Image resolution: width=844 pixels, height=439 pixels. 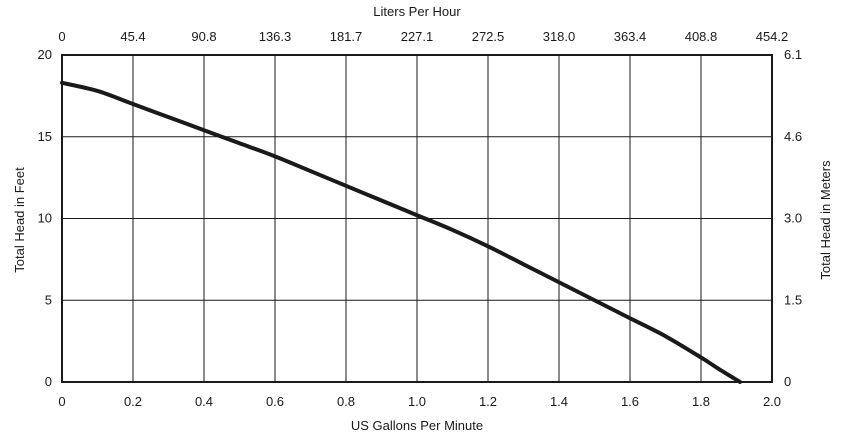 What do you see at coordinates (787, 381) in the screenshot?
I see `y2-tick-label: 0` at bounding box center [787, 381].